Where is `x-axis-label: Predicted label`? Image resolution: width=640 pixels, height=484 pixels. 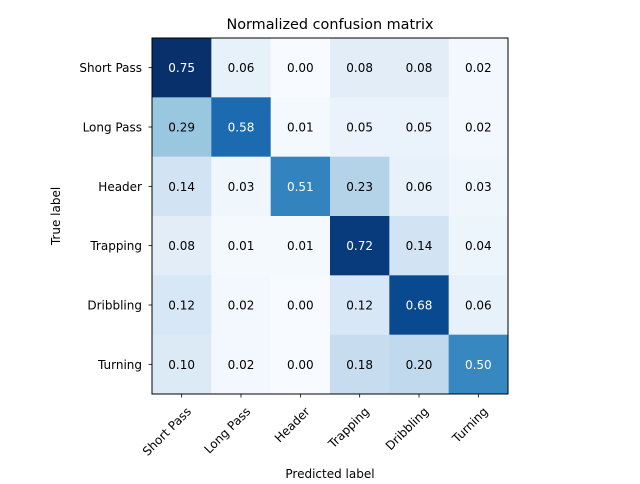 x-axis-label: Predicted label is located at coordinates (329, 473).